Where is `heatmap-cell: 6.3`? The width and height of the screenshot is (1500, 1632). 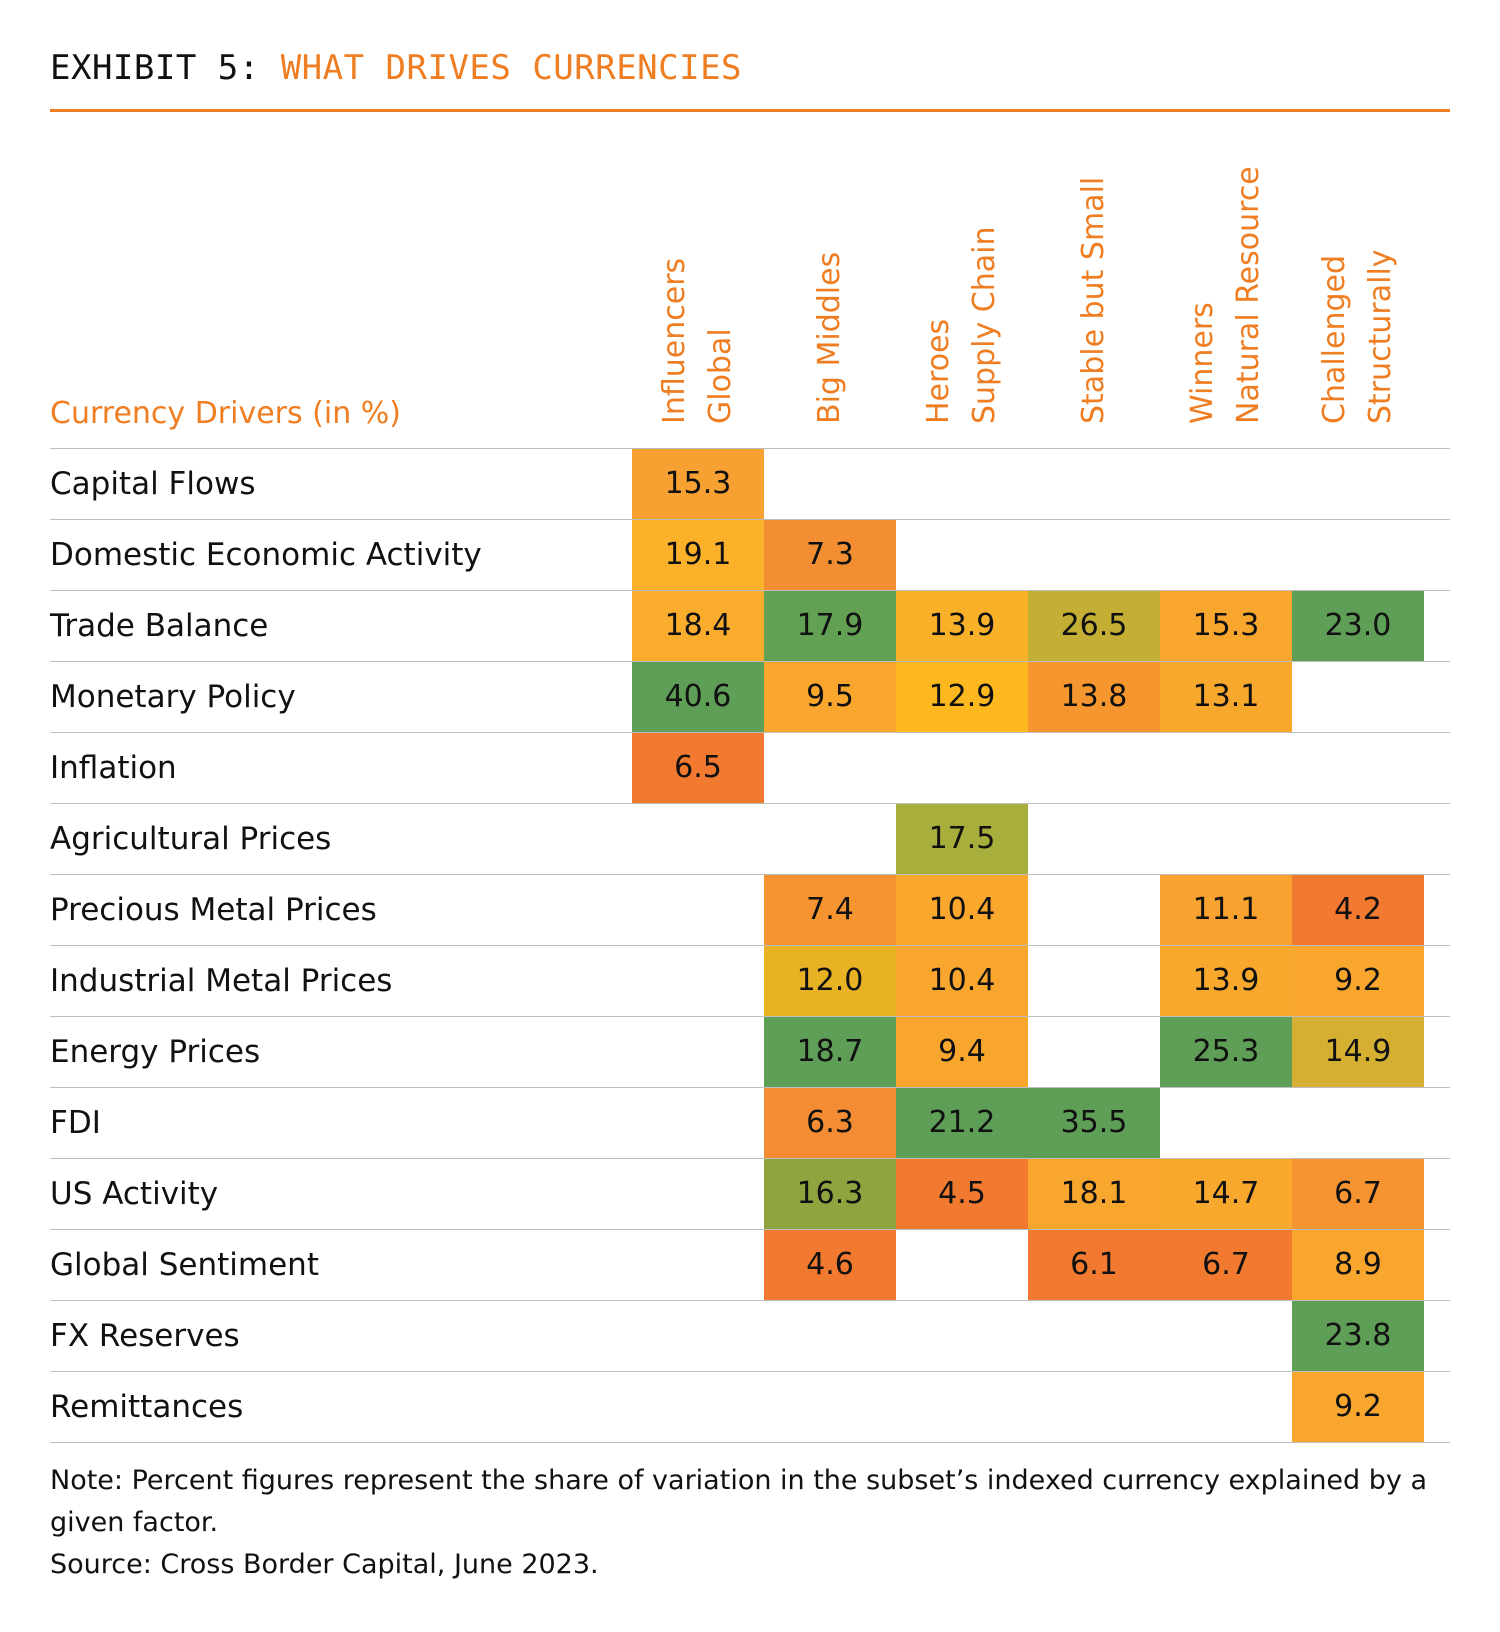
heatmap-cell: 6.3 is located at coordinates (830, 1123).